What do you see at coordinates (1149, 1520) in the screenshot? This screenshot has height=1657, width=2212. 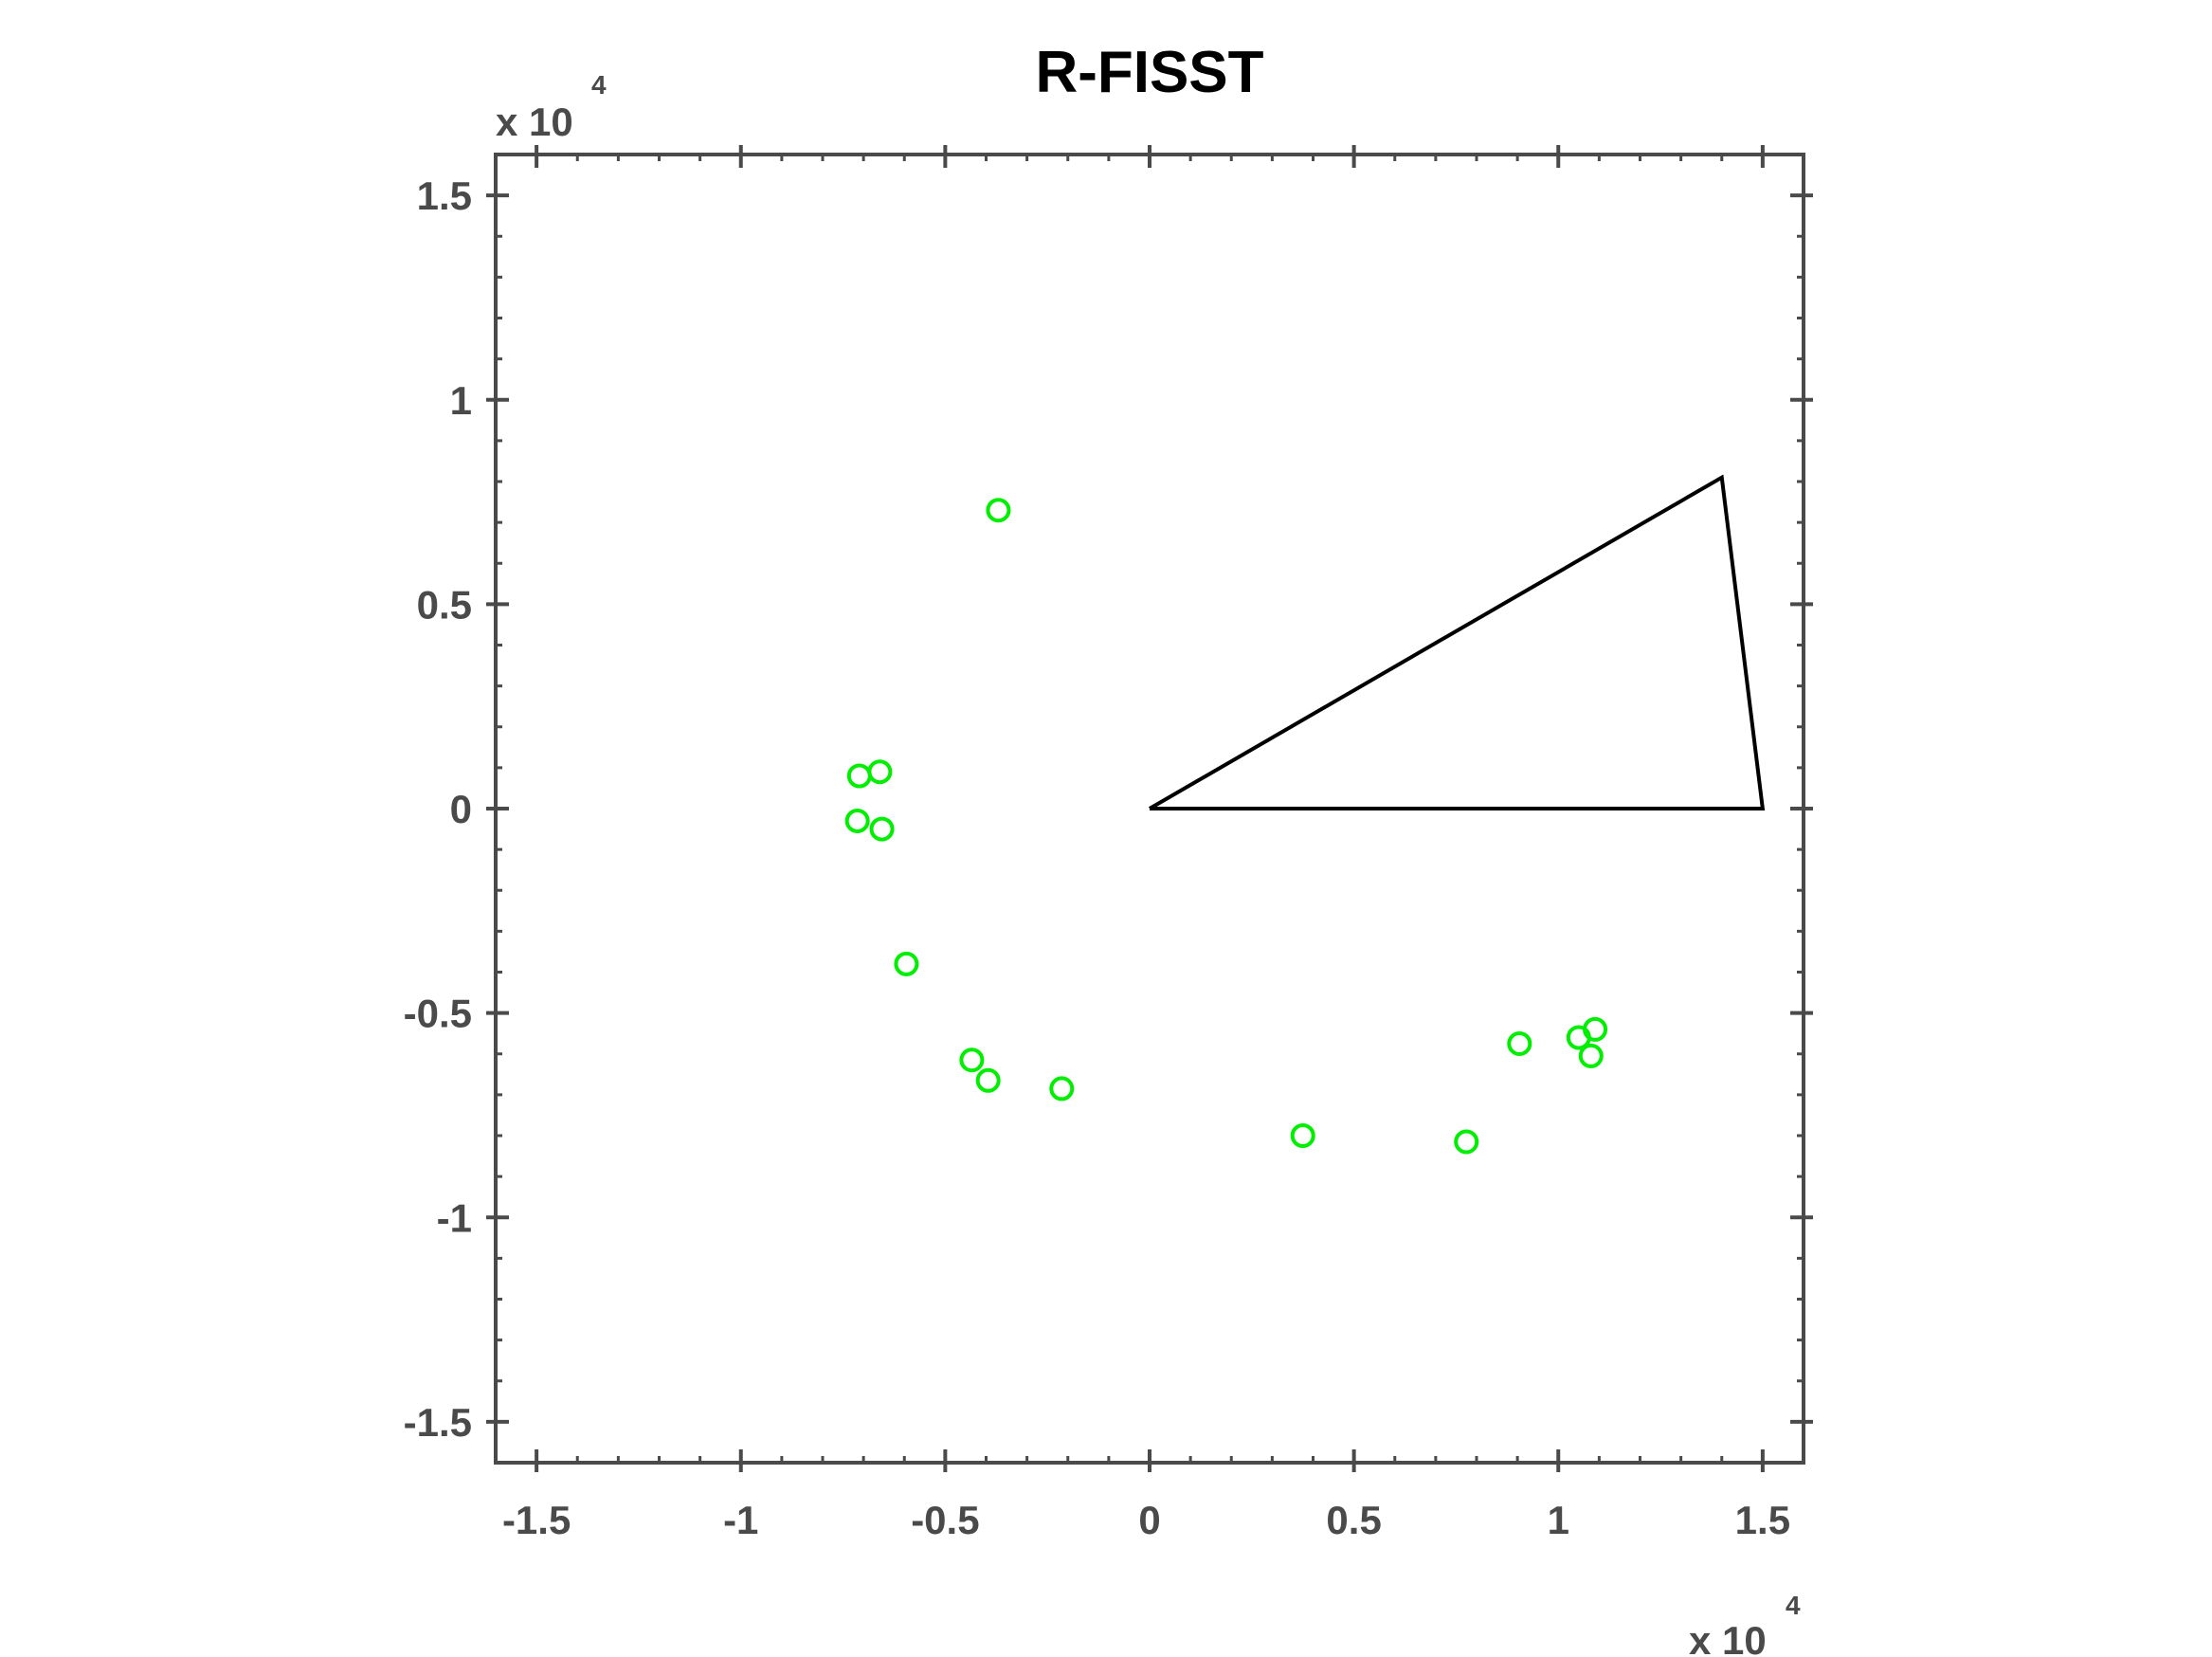 I see `x-tick-label: 0` at bounding box center [1149, 1520].